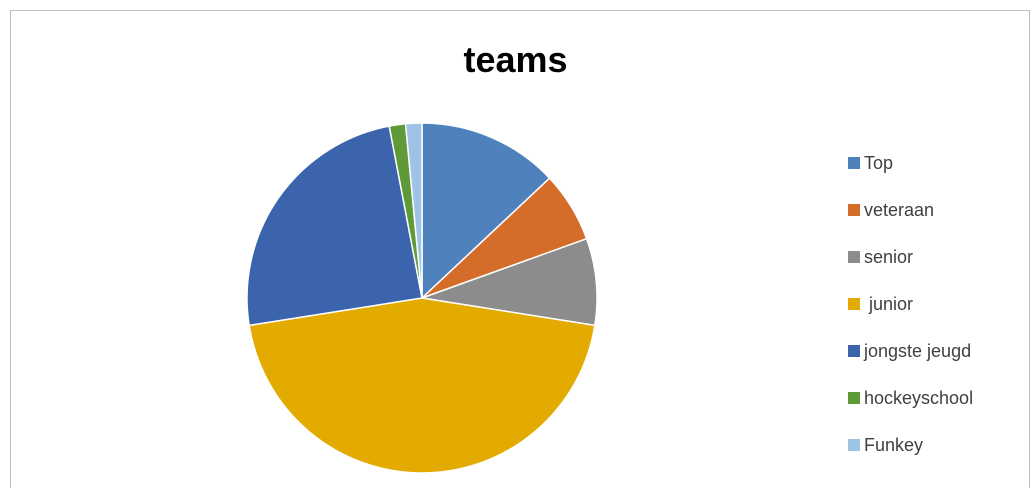  What do you see at coordinates (899, 209) in the screenshot?
I see `legend-label: veteraan` at bounding box center [899, 209].